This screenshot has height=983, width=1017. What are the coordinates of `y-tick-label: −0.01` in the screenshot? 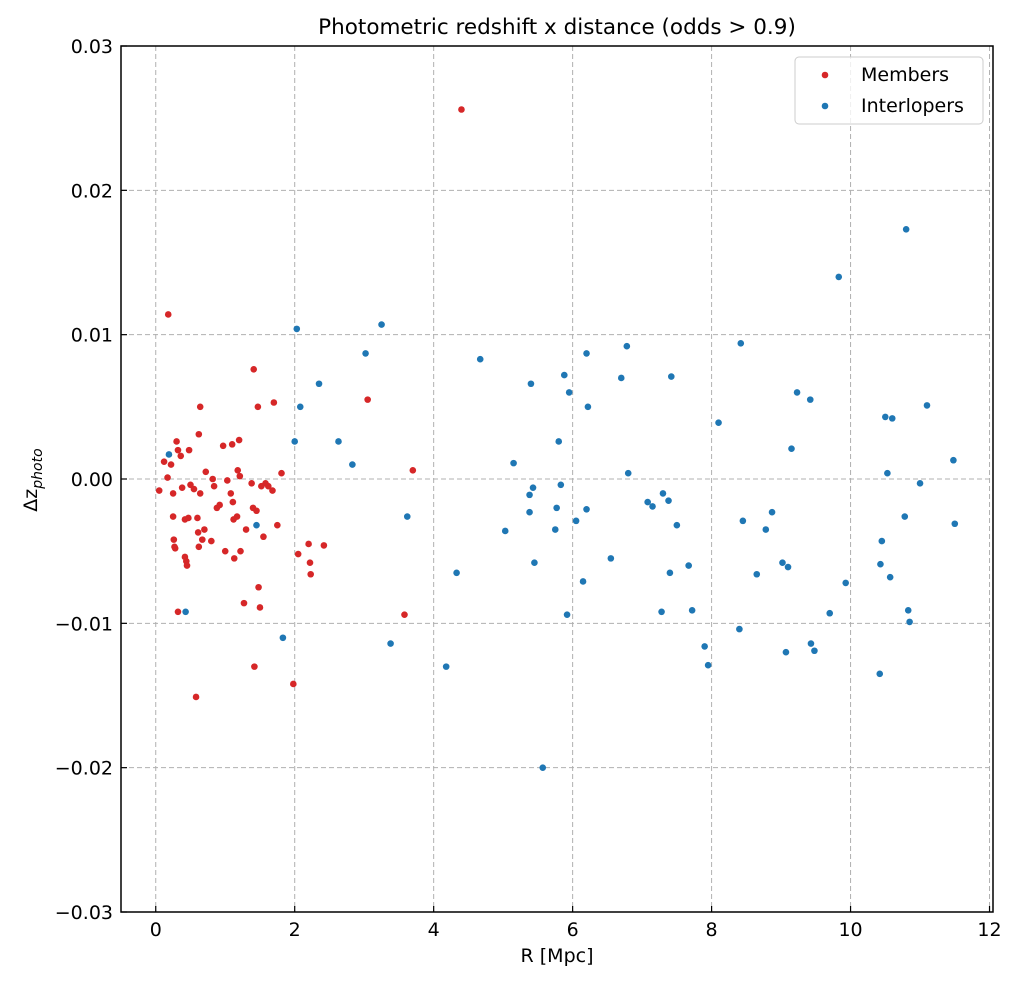 It's located at (84, 624).